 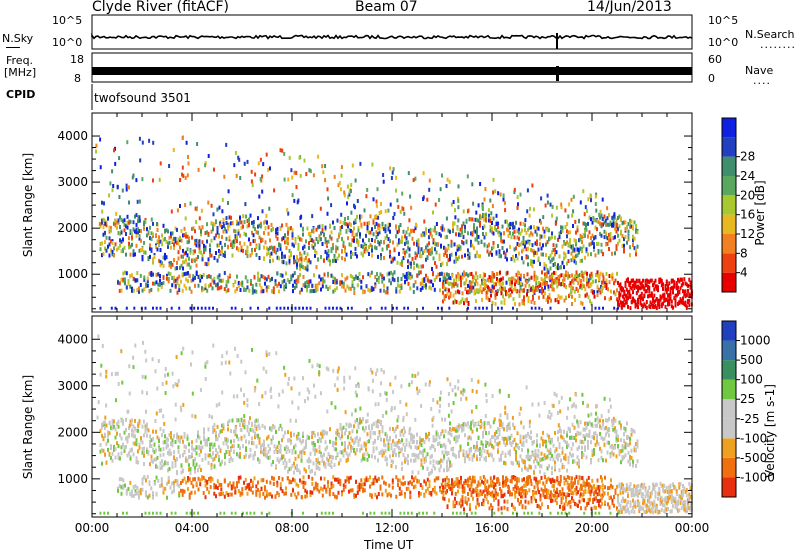 What do you see at coordinates (67, 42) in the screenshot?
I see `sky-bottom-tick: 10^0` at bounding box center [67, 42].